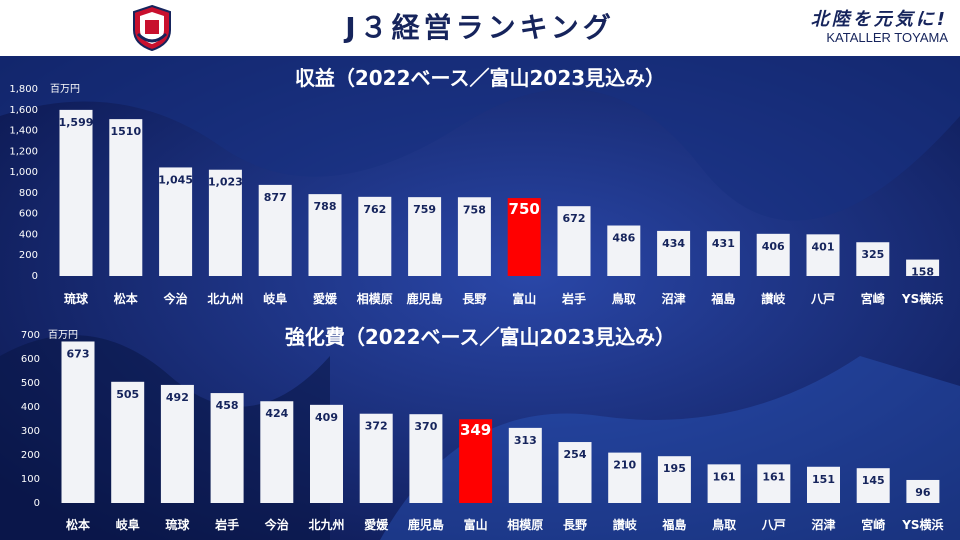 The image size is (960, 540). What do you see at coordinates (480, 28) in the screenshot?
I see `header: J３経営ランキング 北陸を元気に! KATALLER TOYAMA` at bounding box center [480, 28].